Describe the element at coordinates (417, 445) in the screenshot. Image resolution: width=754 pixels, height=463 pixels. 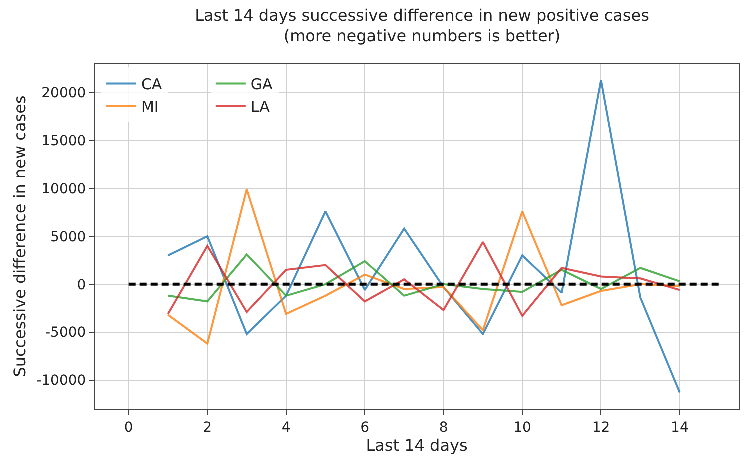
I see `x-axis-title: Last 14 days` at that location.